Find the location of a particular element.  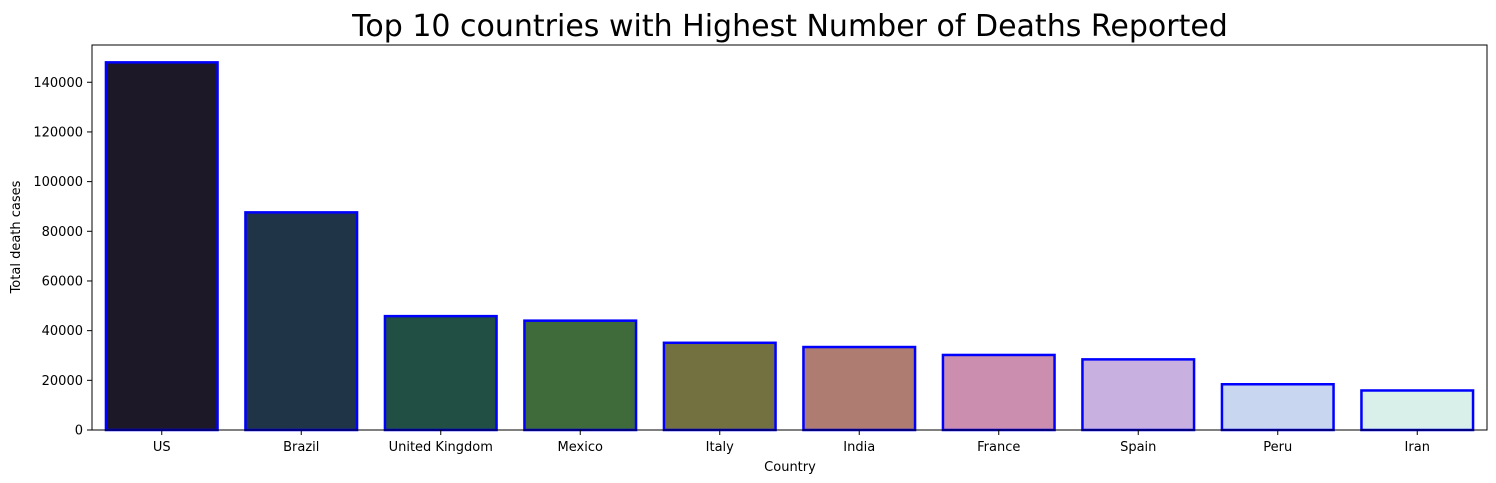

x-tick-label: Iran is located at coordinates (1417, 447).